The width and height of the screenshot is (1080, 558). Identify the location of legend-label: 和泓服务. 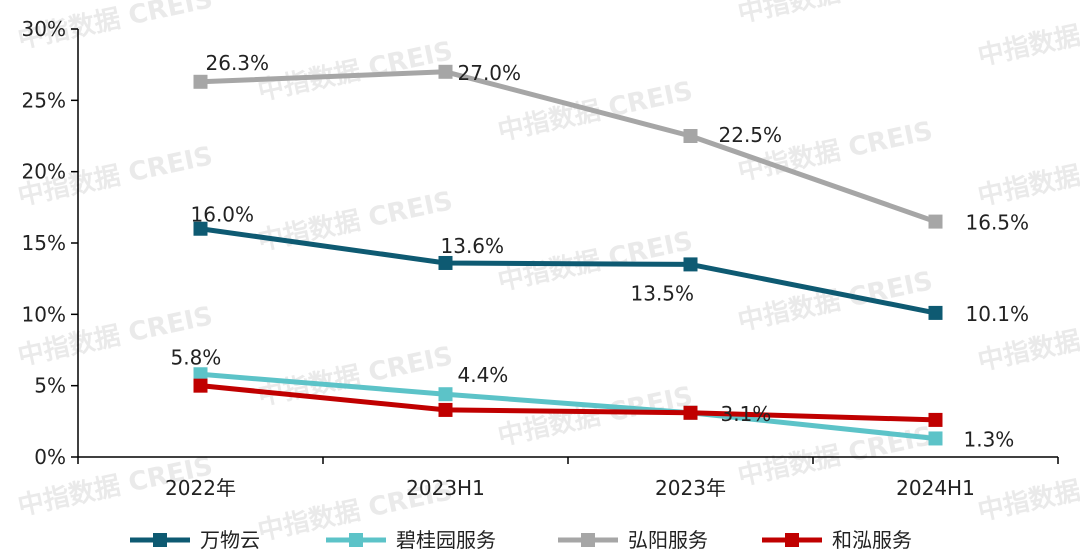
(872, 540).